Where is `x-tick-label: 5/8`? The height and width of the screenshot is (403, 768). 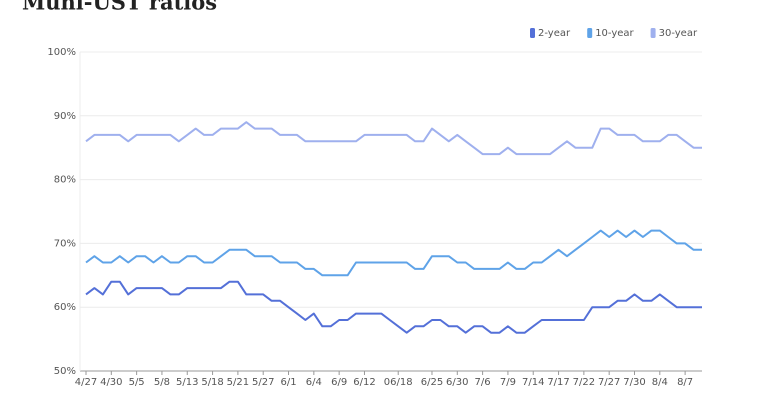
x-tick-label: 5/8 is located at coordinates (162, 382).